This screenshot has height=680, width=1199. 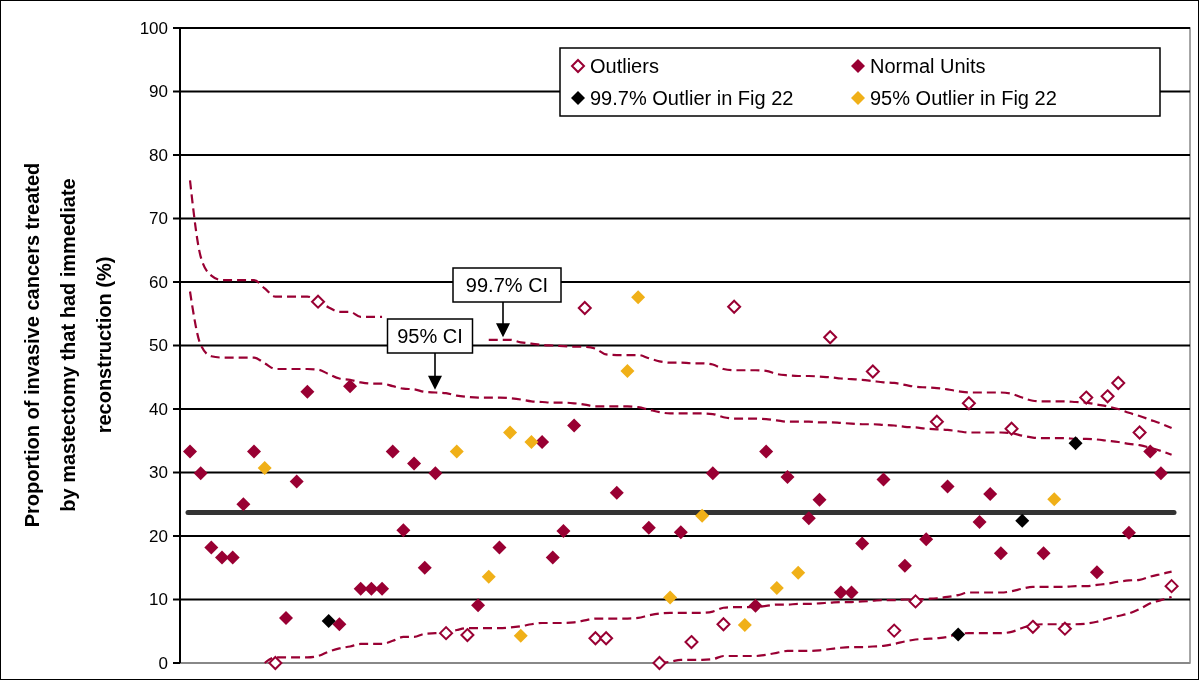 What do you see at coordinates (68, 345) in the screenshot?
I see `y-axis-title: Proportion of invasive cancers treated by mastectomy that had immediate reconstruction (%)` at bounding box center [68, 345].